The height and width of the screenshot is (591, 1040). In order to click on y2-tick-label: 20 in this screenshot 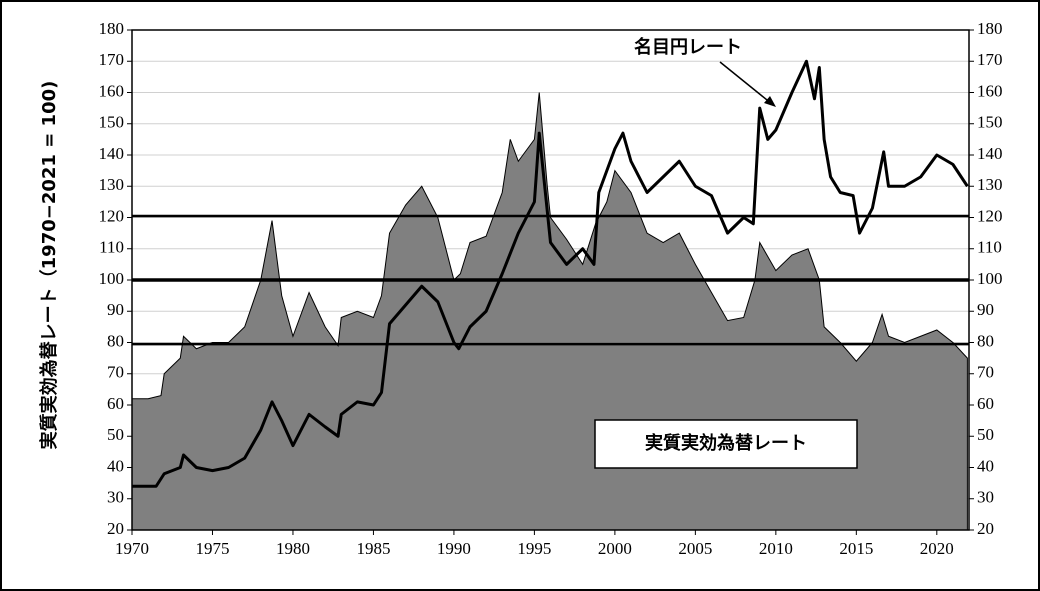, I will do `click(985, 528)`.